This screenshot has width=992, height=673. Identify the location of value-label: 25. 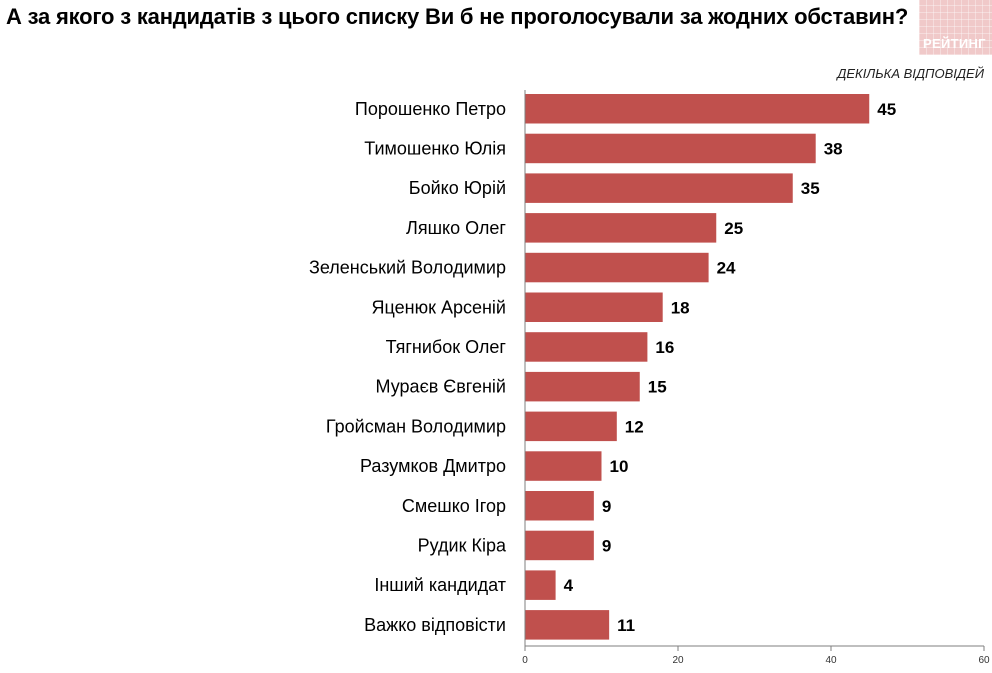
(733, 228).